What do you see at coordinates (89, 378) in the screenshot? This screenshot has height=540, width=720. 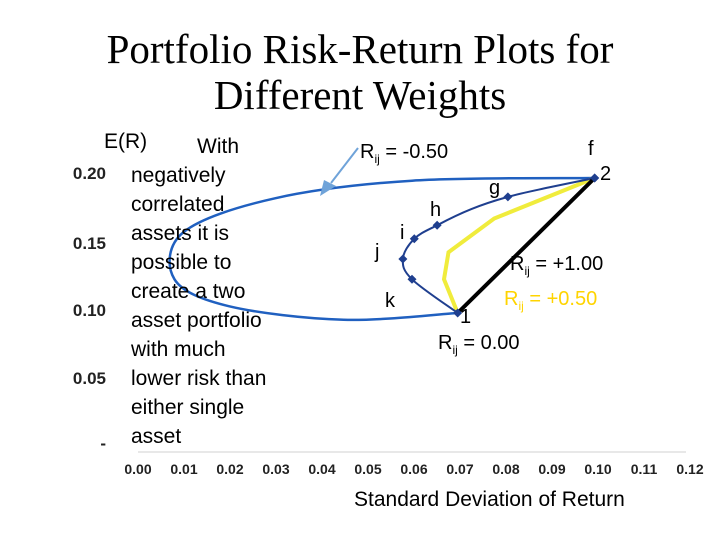 I see `y-tick-label: 0.05` at bounding box center [89, 378].